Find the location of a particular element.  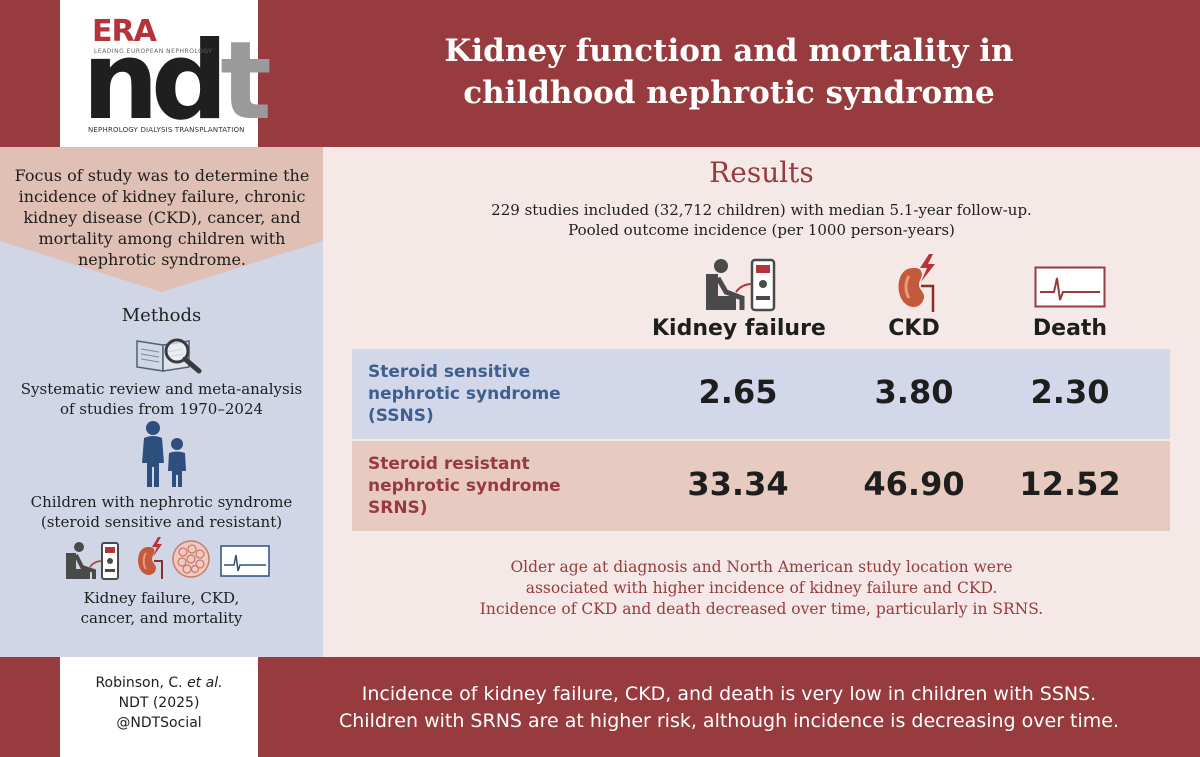

title-line-1: Kidney function and mortality in is located at coordinates (729, 51).